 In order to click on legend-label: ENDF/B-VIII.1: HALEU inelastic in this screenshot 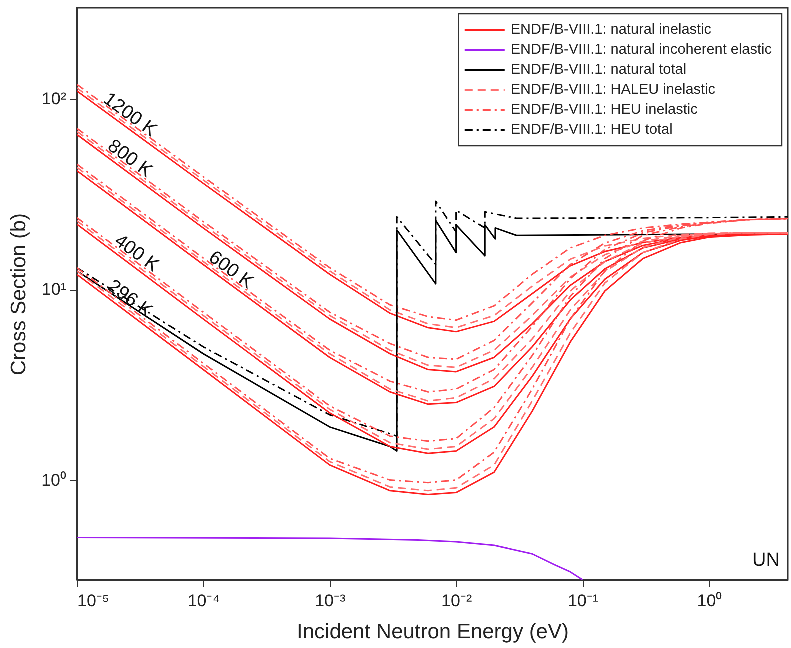, I will do `click(613, 90)`.